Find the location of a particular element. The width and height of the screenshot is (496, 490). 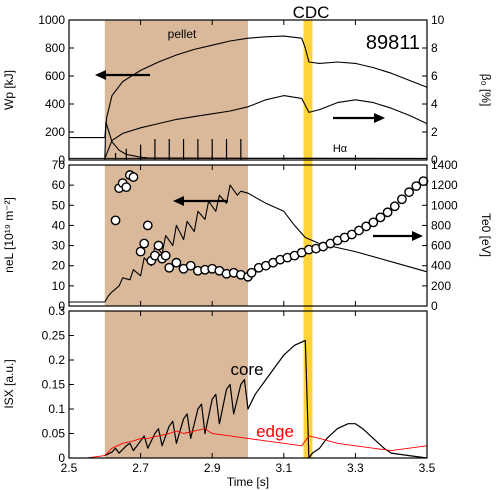

core-series-label: core is located at coordinates (246, 369).